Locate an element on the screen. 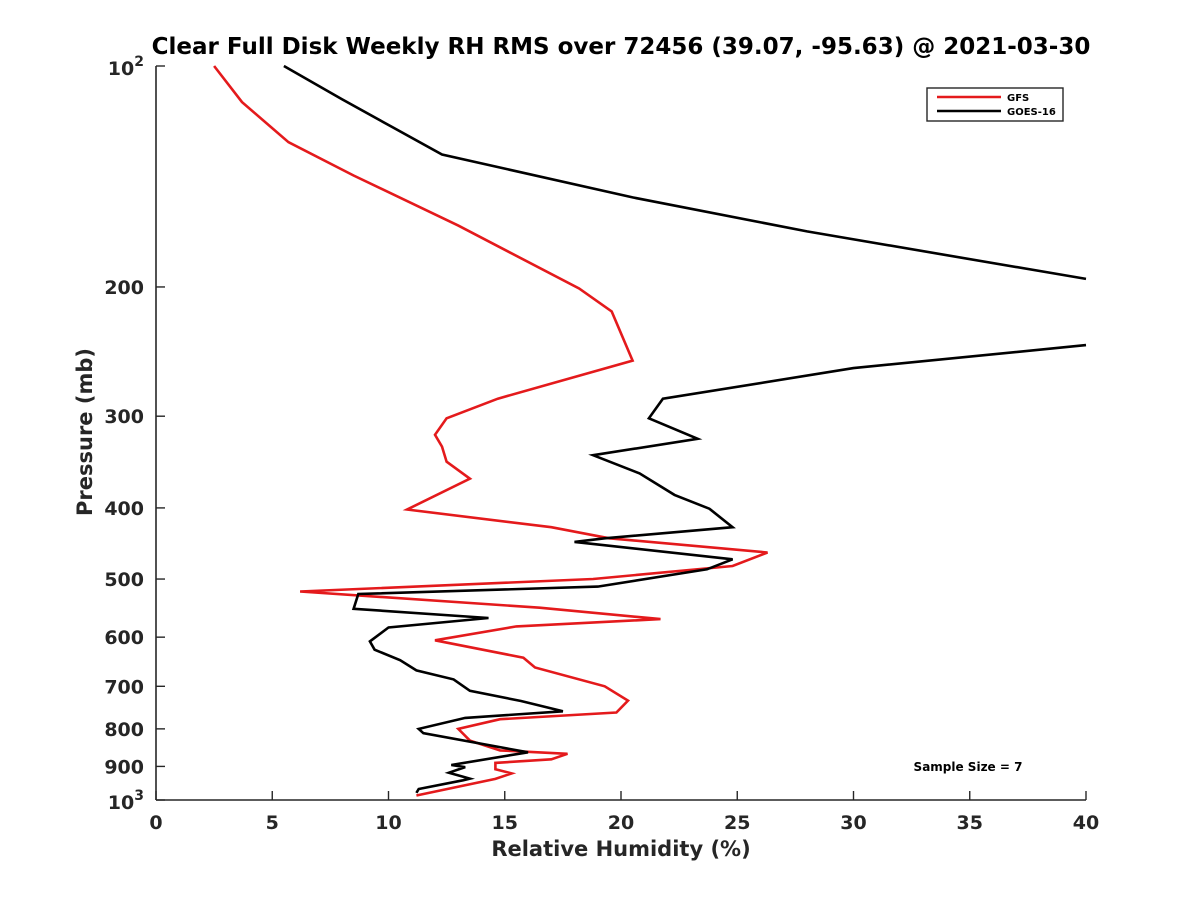 The height and width of the screenshot is (900, 1200). x-axis: 0 5 10 15 20 25 30 35 40 is located at coordinates (624, 812).